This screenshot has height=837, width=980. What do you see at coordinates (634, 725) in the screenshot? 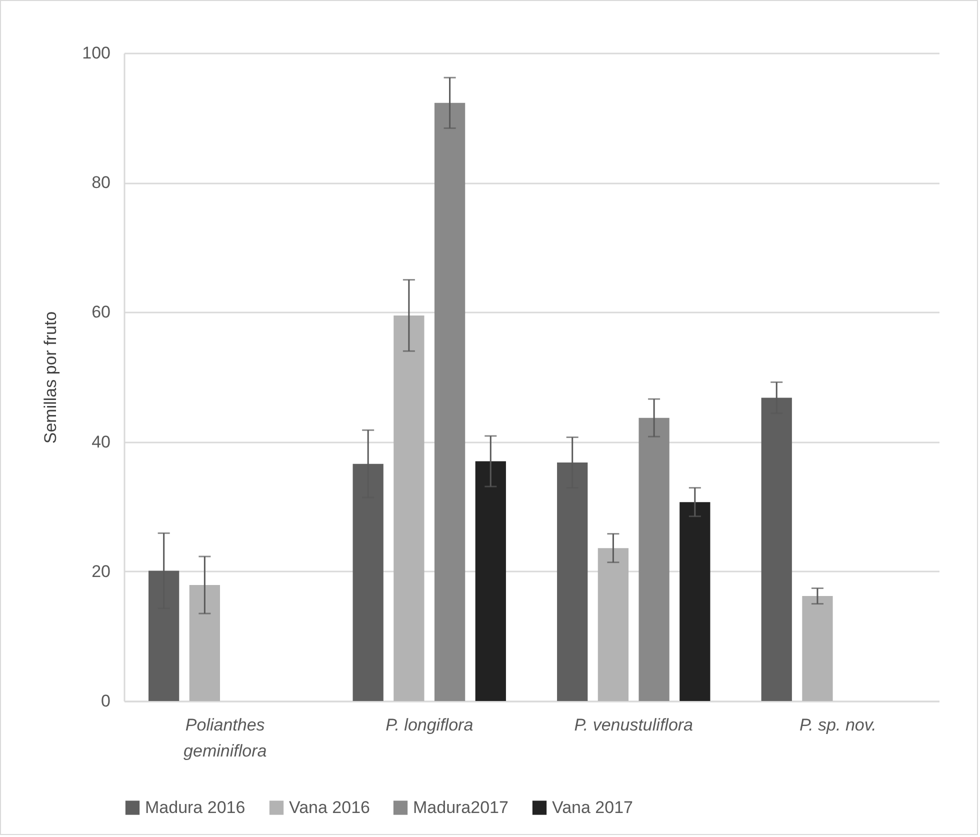
I see `x-tick-label: P. venustuliflora` at bounding box center [634, 725].